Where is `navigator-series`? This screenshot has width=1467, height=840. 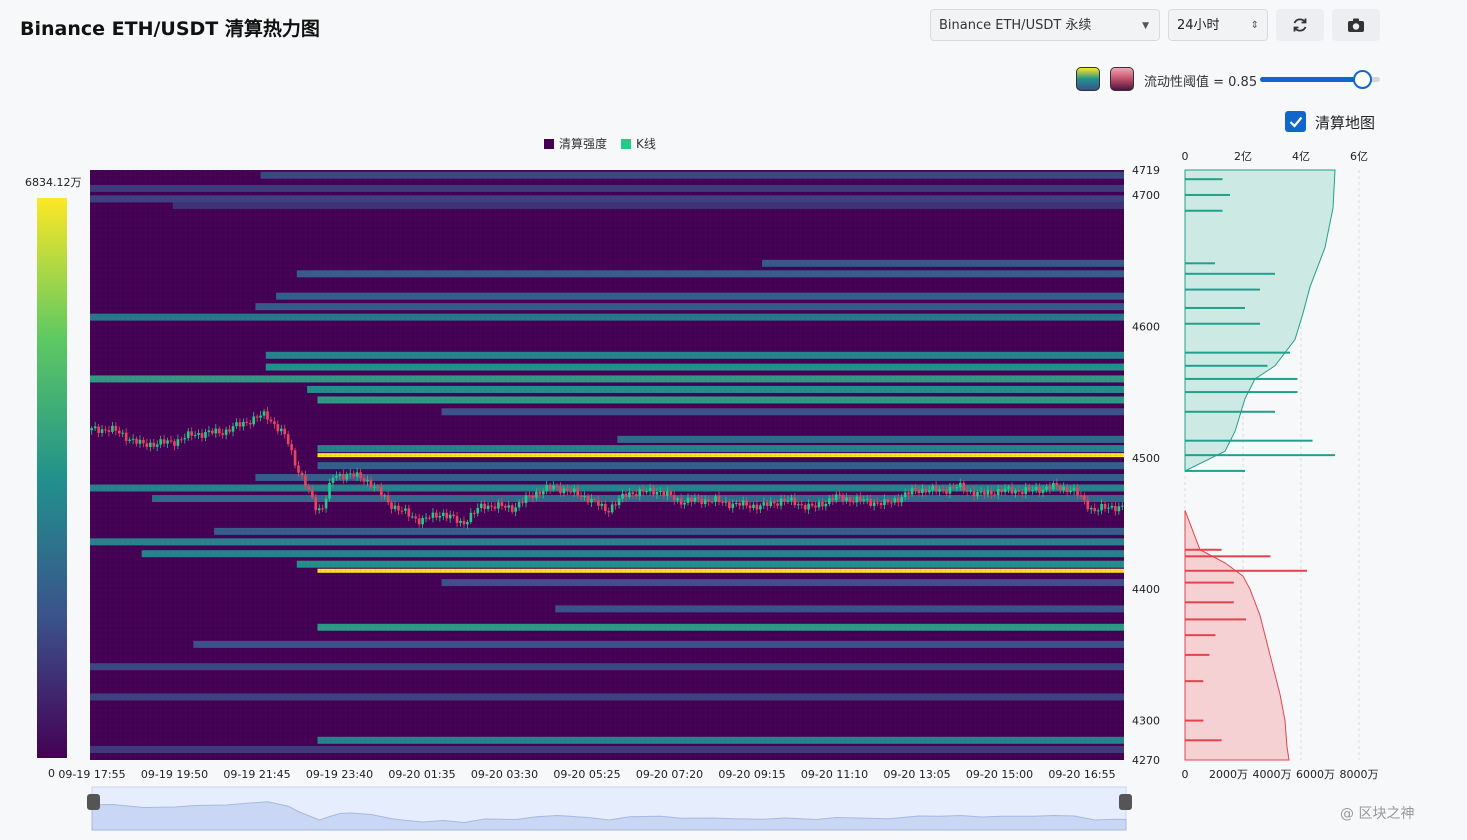 navigator-series is located at coordinates (609, 816).